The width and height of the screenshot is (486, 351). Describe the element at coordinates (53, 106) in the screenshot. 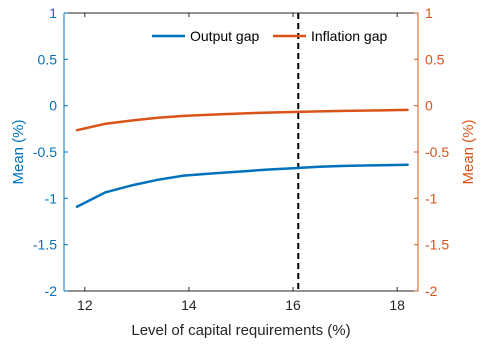

I see `y-tick-label-left: 0` at that location.